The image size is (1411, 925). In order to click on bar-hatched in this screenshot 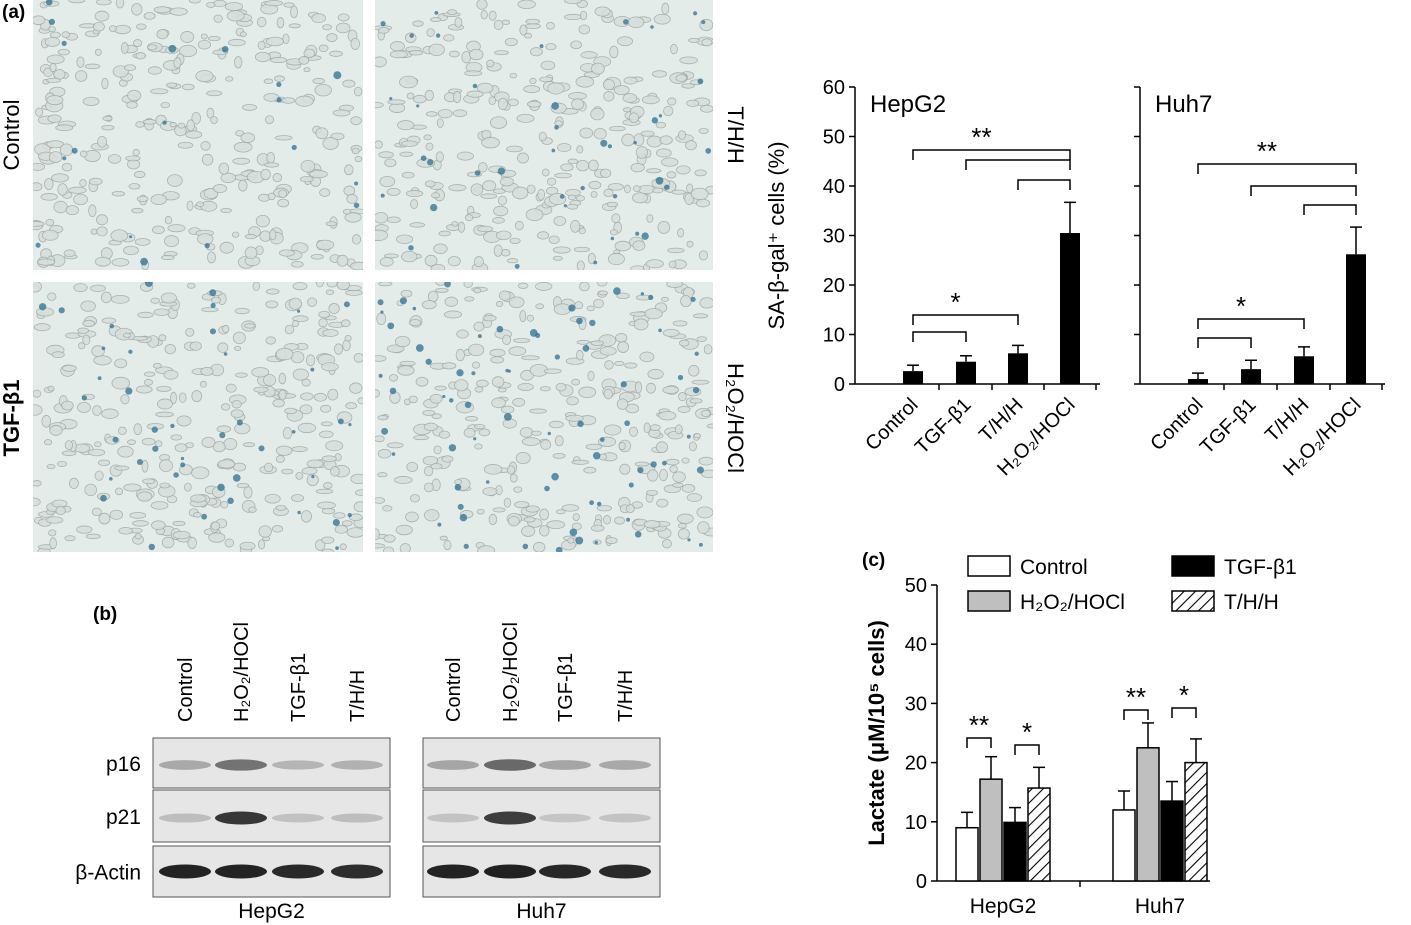, I will do `click(1196, 821)`.